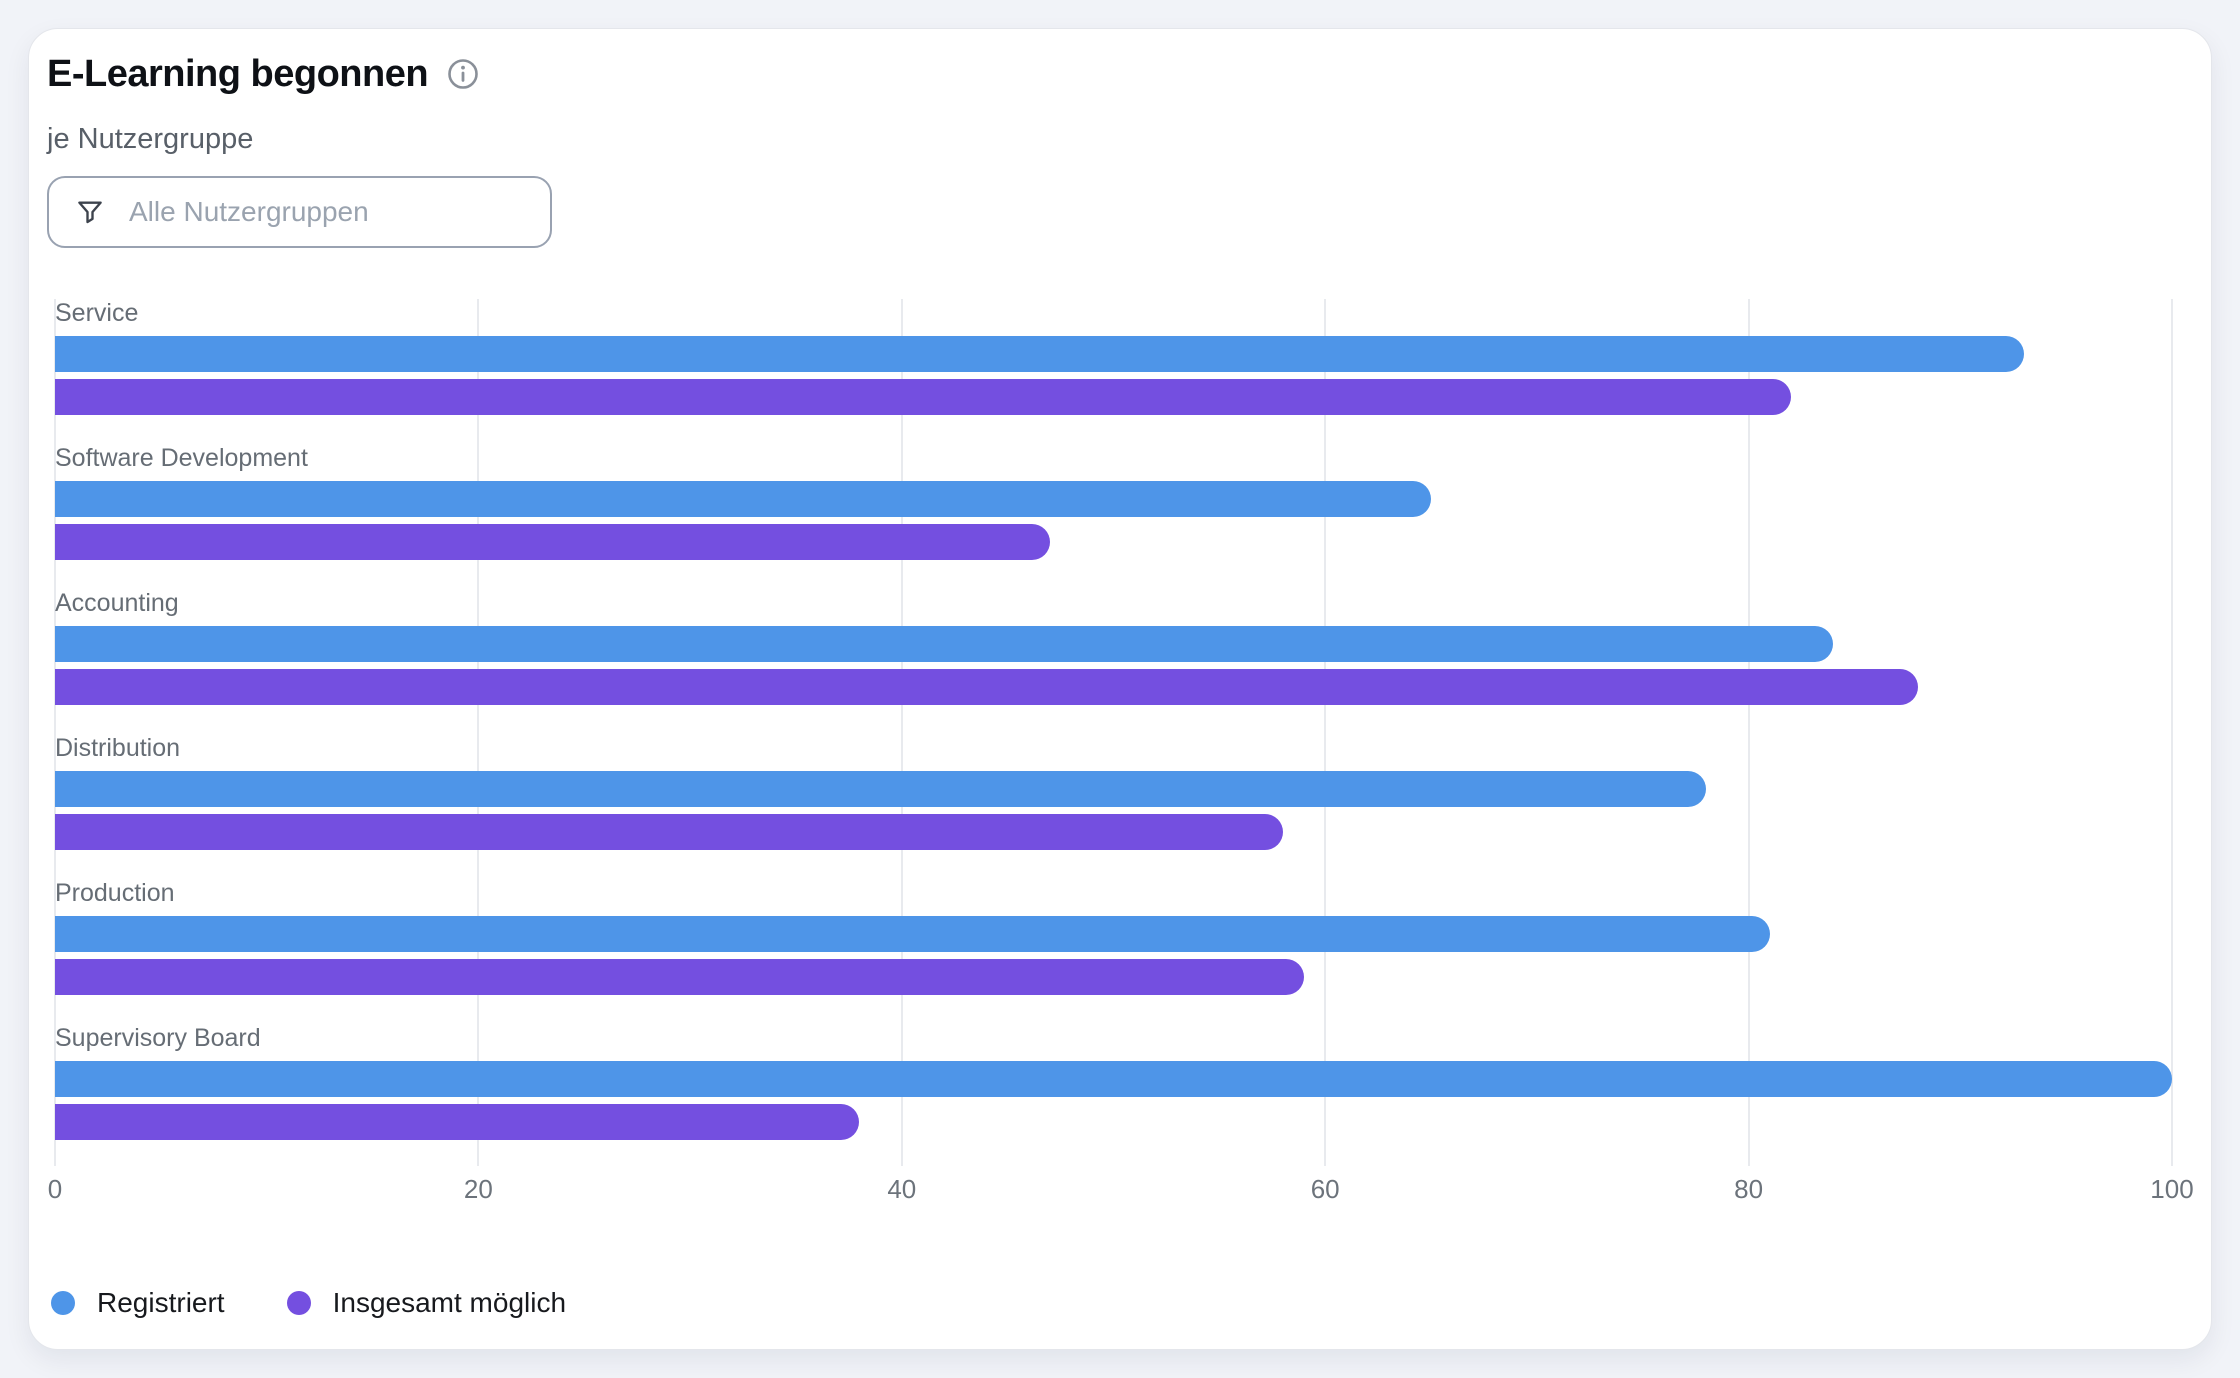  What do you see at coordinates (158, 1038) in the screenshot?
I see `category-label-supervisory-board: Supervisory Board` at bounding box center [158, 1038].